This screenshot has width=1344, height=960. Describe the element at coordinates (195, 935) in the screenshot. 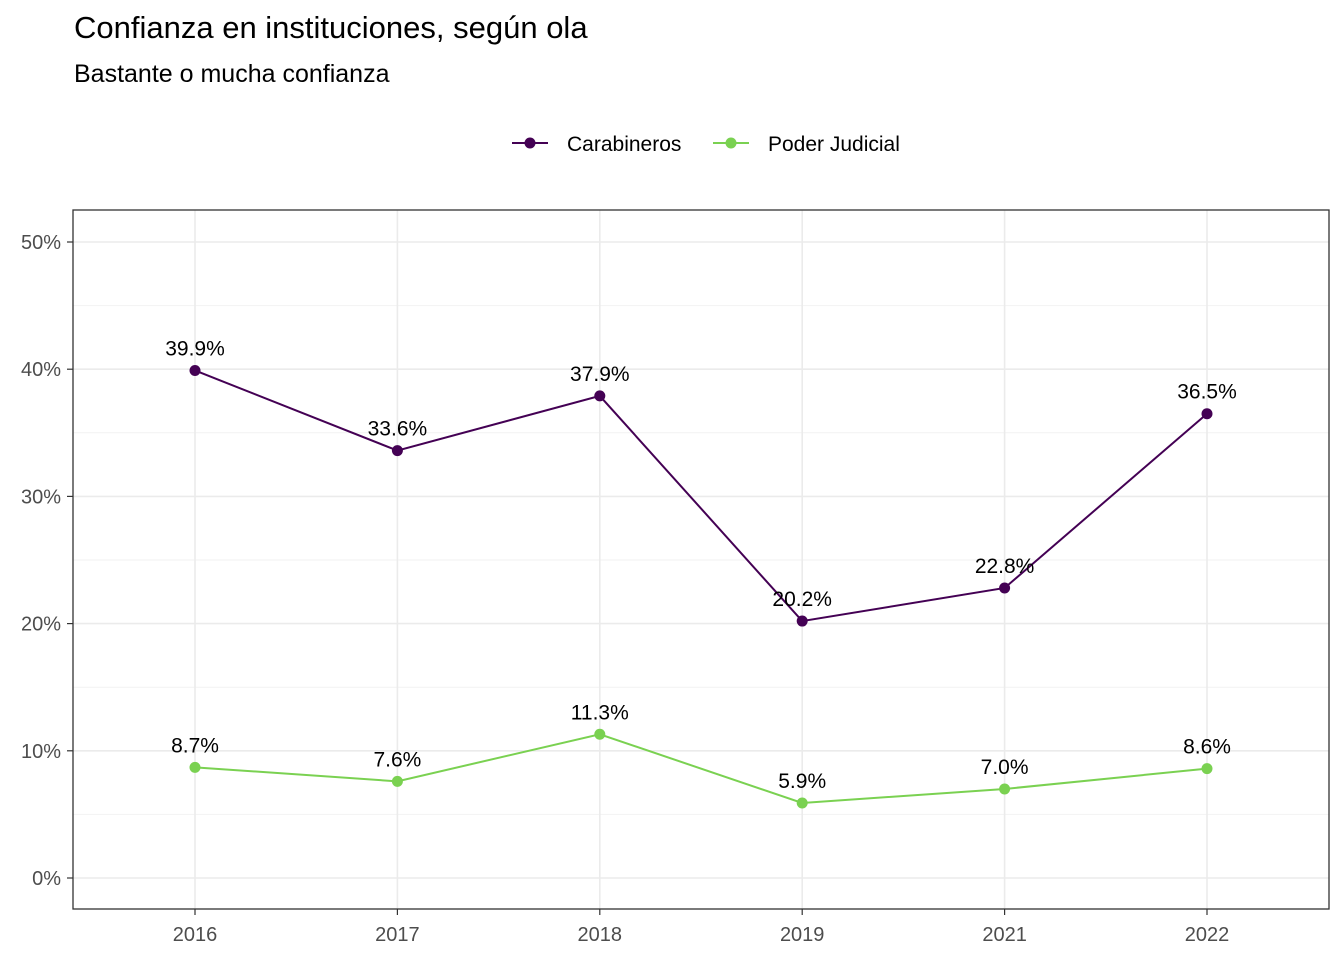

I see `x-tick-label: 2016` at that location.